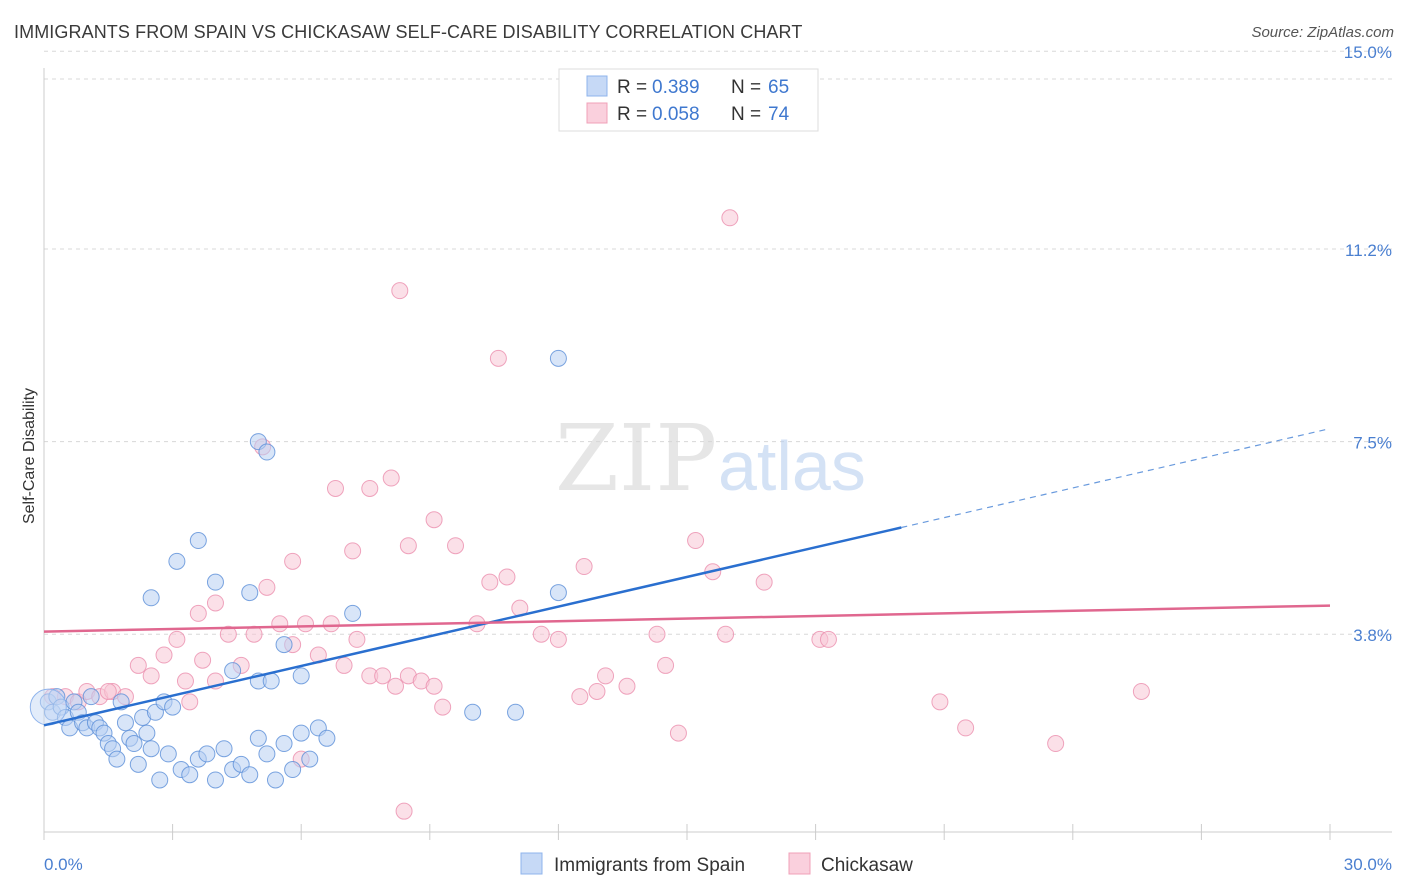  Describe the element at coordinates (687, 618) in the screenshot. I see `trend-line-chickasaw` at that location.